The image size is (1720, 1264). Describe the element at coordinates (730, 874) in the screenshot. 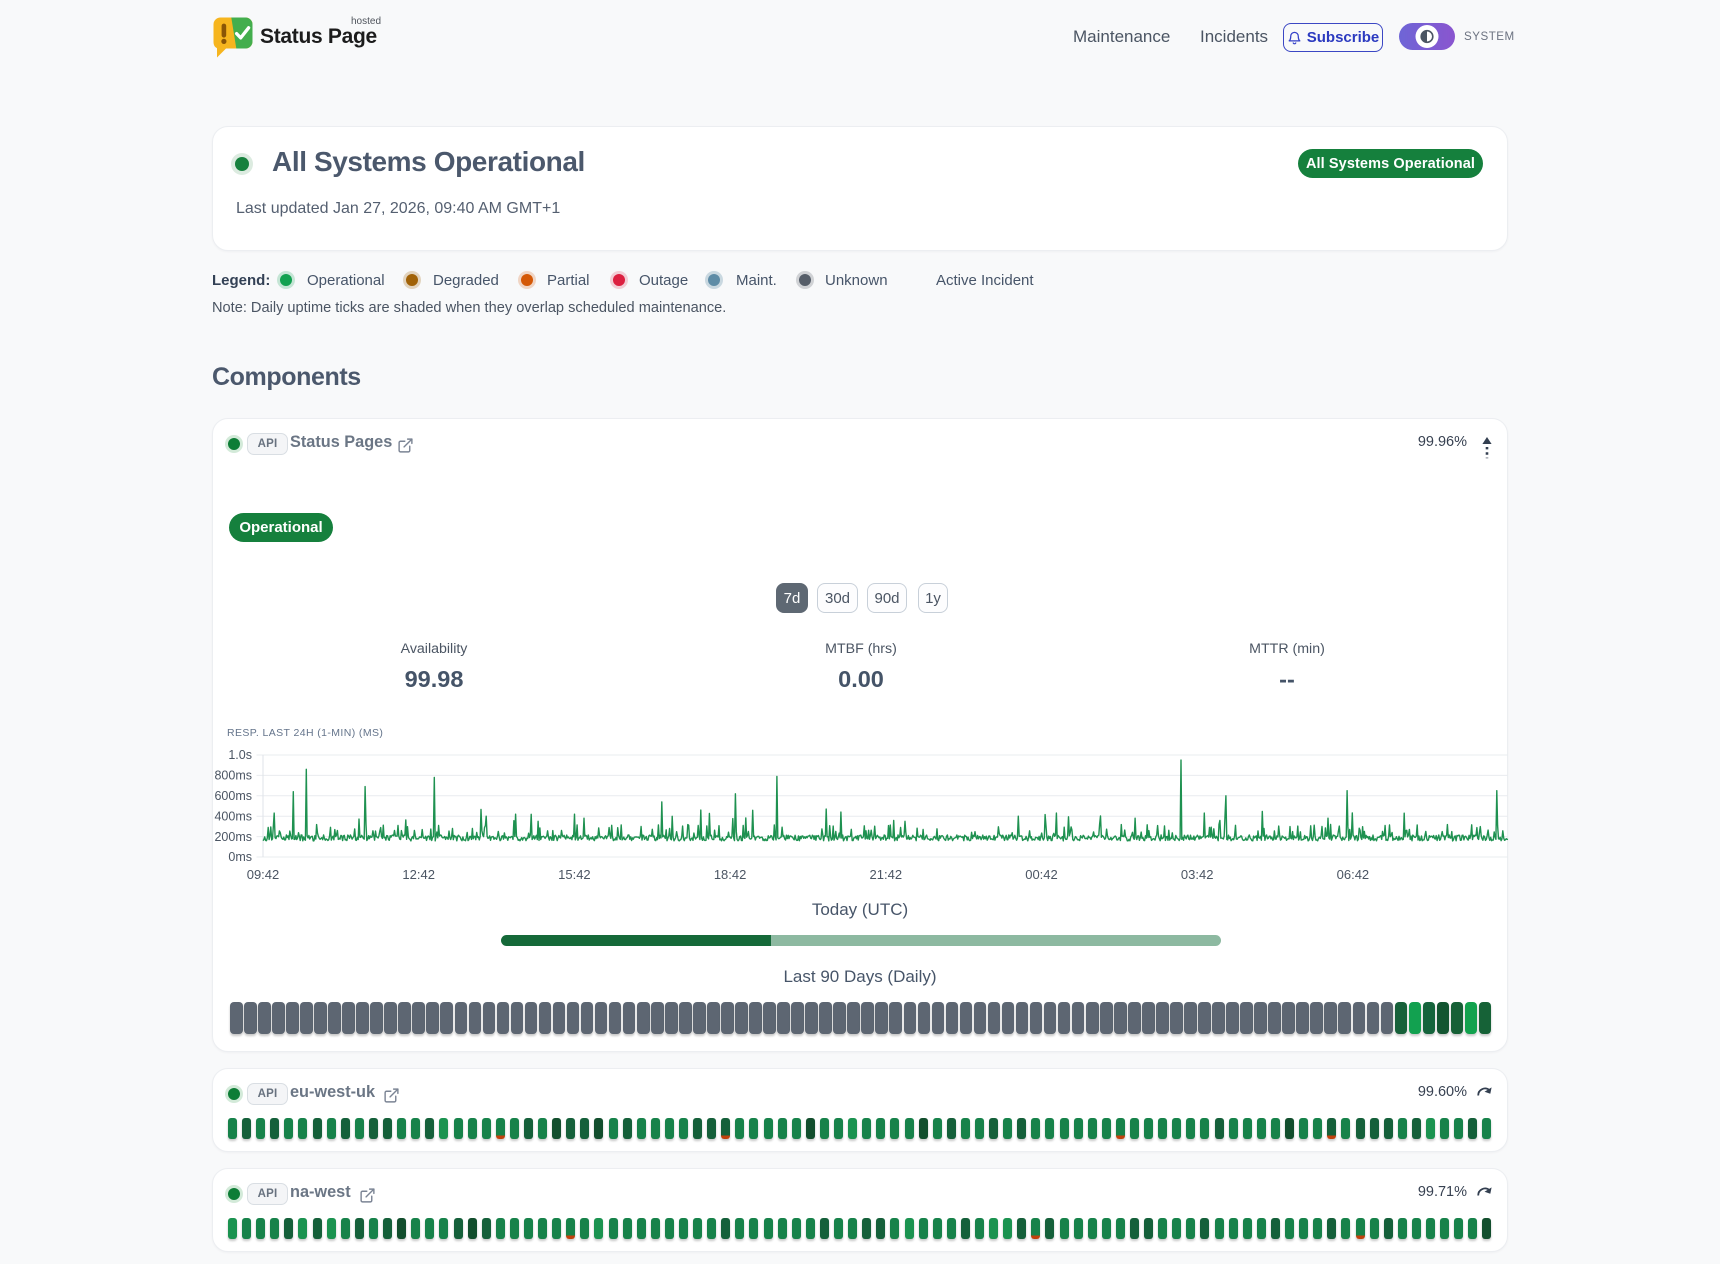

I see `svg-text: 18:42` at that location.